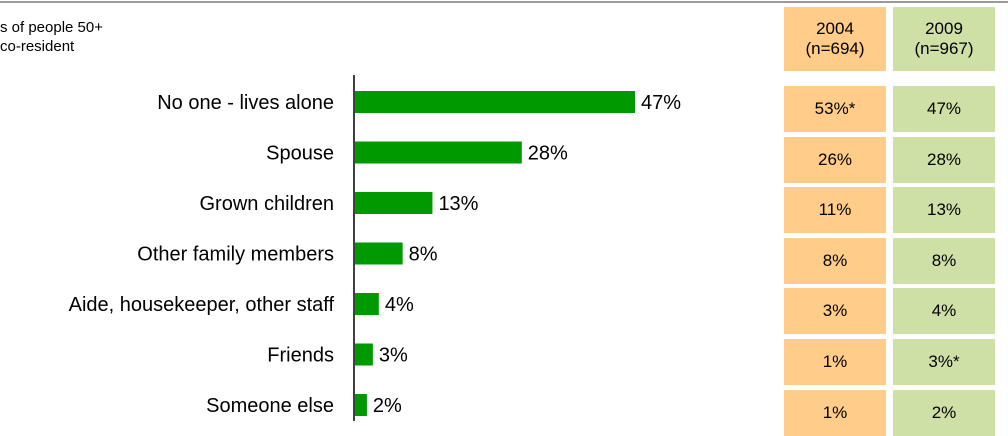 Image resolution: width=1008 pixels, height=436 pixels. What do you see at coordinates (661, 103) in the screenshot?
I see `value-label-0: 47%` at bounding box center [661, 103].